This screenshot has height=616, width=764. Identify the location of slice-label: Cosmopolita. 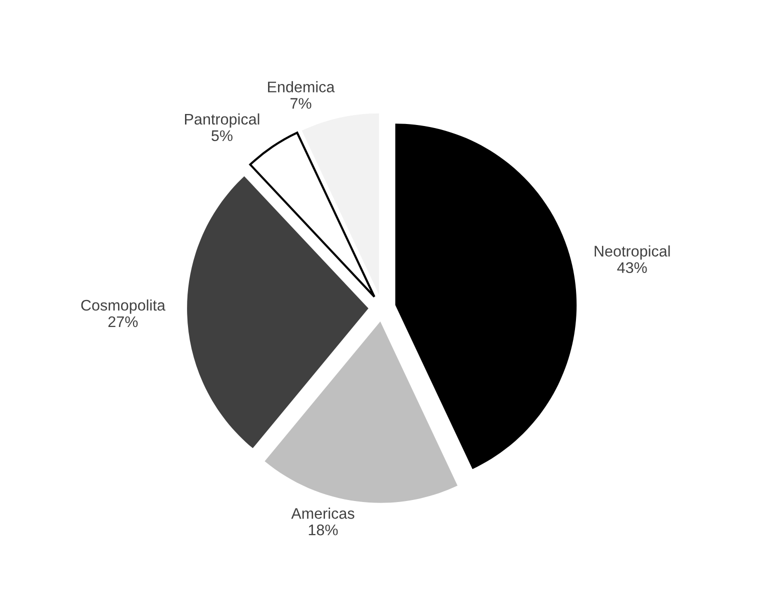
(123, 306).